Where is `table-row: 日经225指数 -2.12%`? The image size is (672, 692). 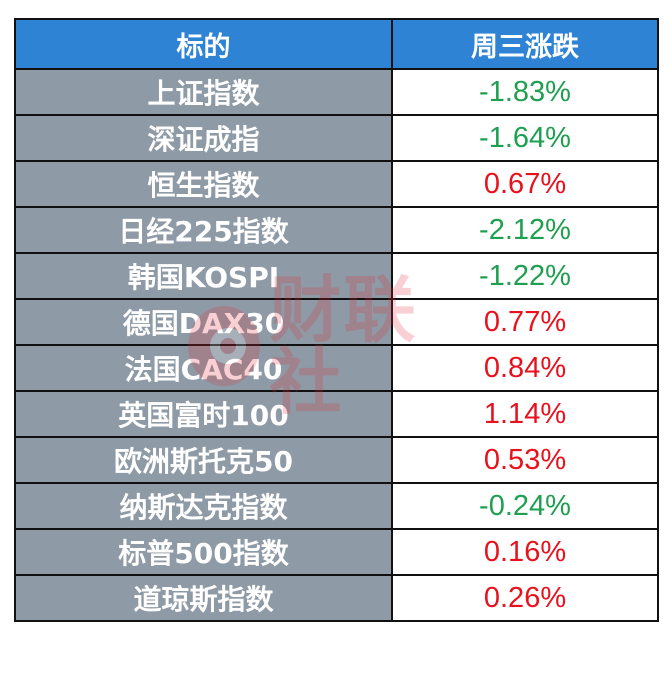
table-row: 日经225指数 -2.12% is located at coordinates (336, 230).